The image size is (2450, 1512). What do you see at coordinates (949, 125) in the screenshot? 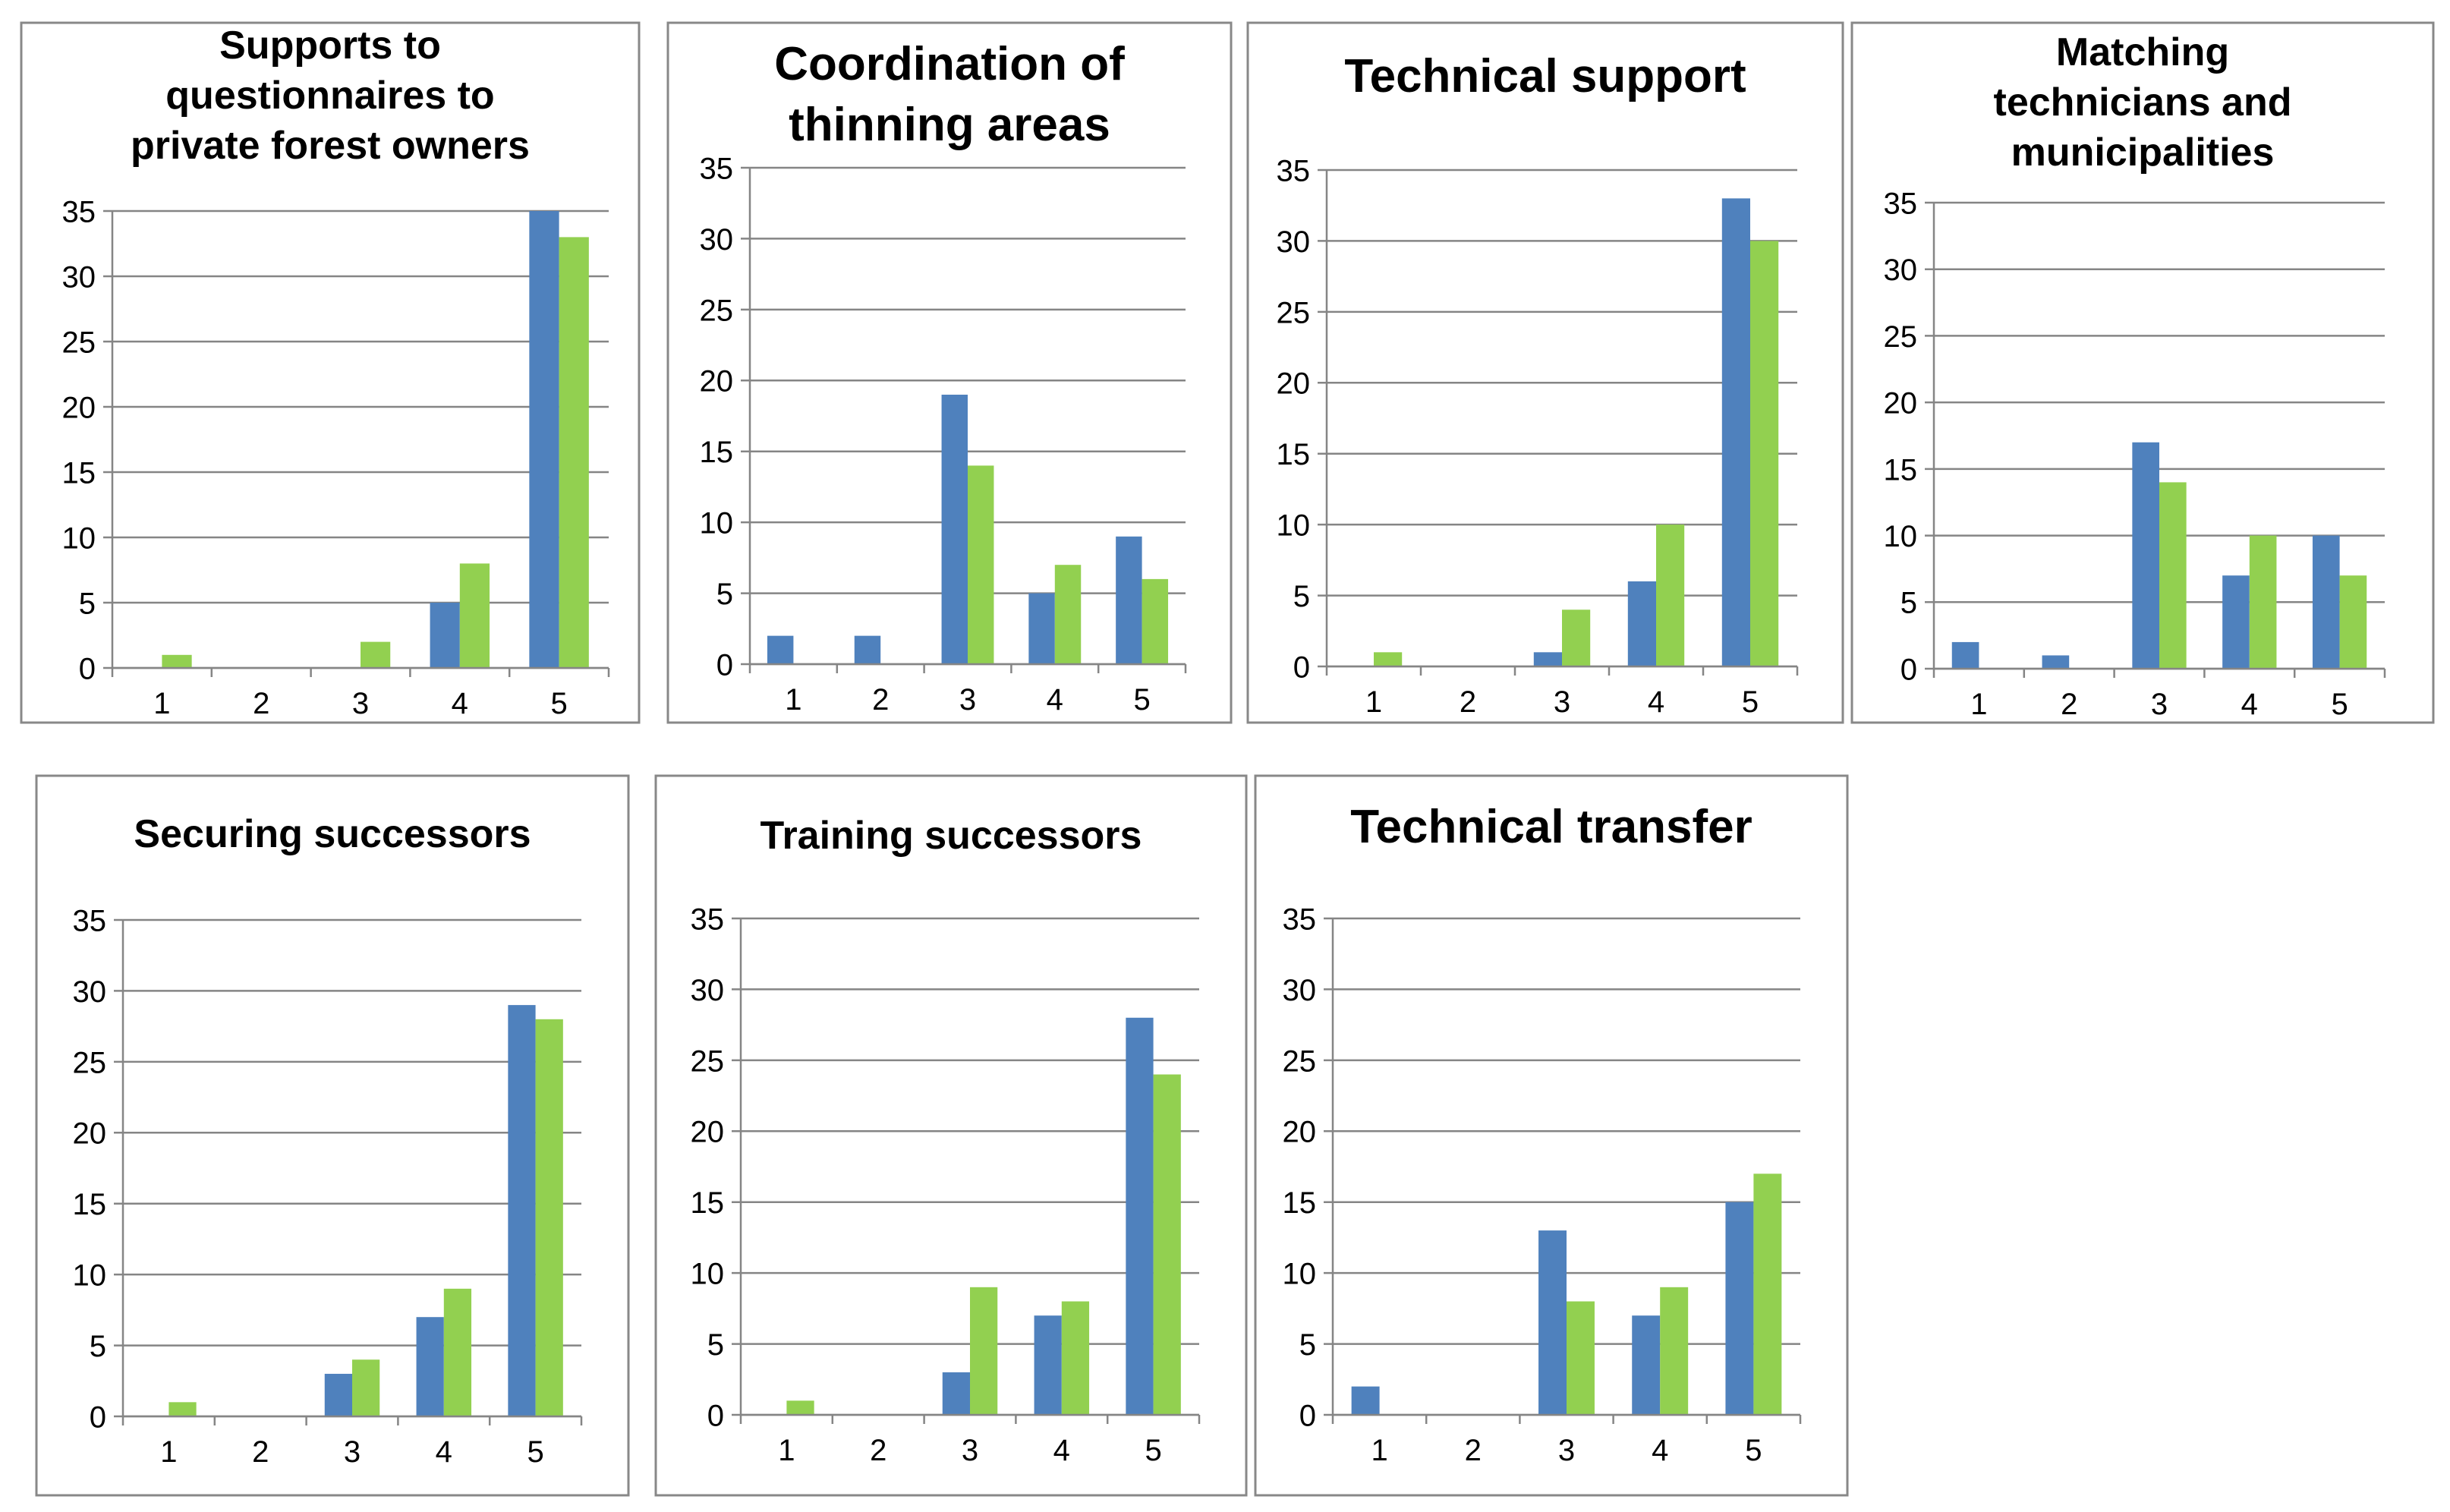
I see `chart-title-line: thinning areas` at bounding box center [949, 125].